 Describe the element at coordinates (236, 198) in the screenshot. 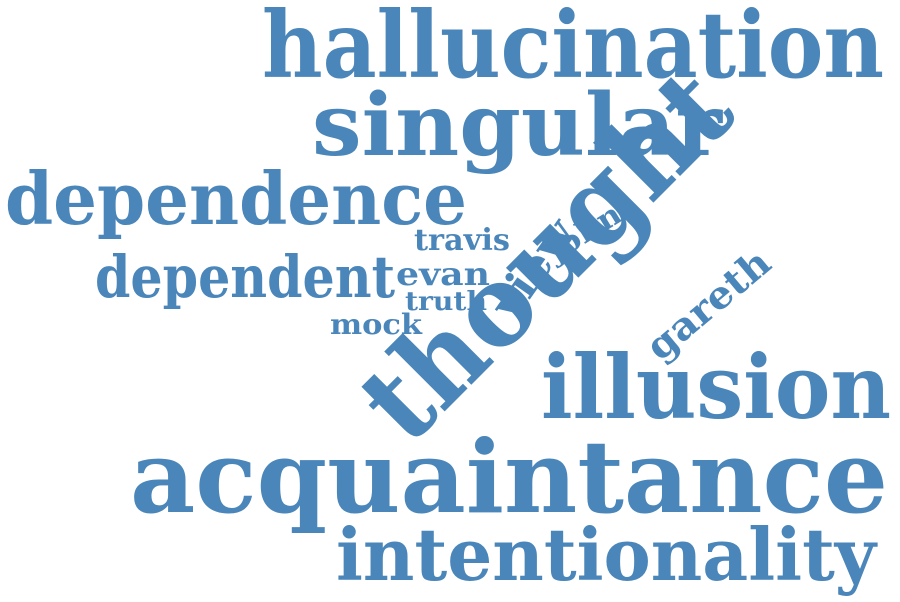

I see `word-dependence: dependence` at that location.